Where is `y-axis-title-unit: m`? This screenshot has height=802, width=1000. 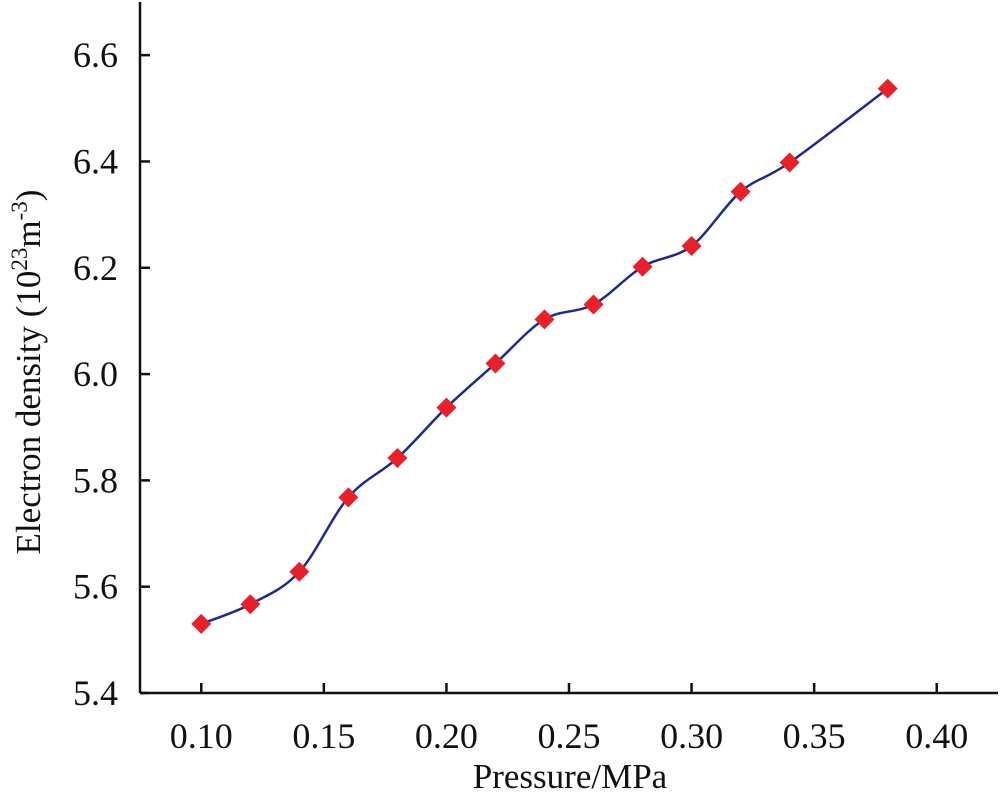
y-axis-title-unit: m is located at coordinates (28, 233).